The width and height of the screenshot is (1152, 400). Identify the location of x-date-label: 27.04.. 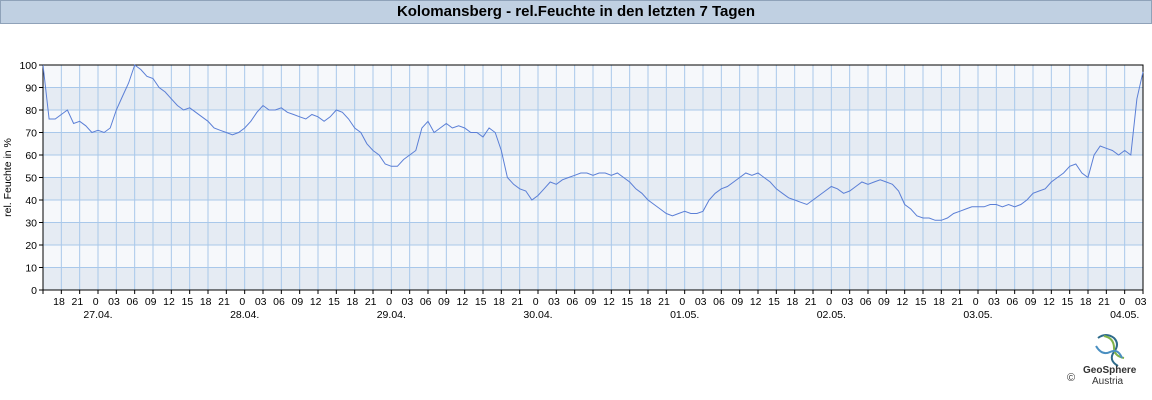
(97, 315).